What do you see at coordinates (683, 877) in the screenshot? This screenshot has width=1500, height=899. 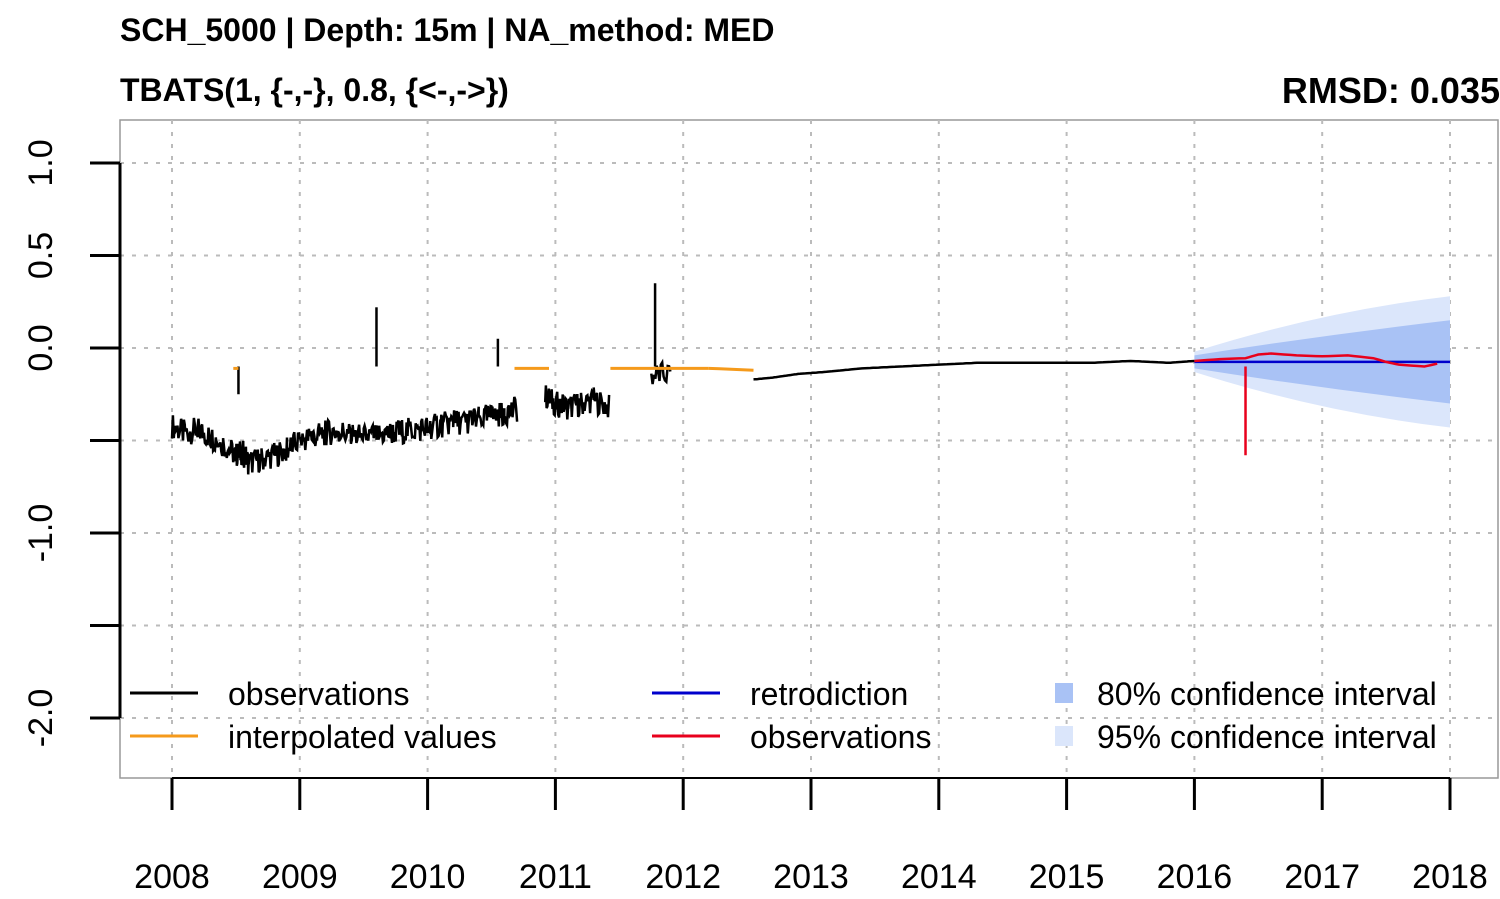 I see `x-tick-label: 2012` at bounding box center [683, 877].